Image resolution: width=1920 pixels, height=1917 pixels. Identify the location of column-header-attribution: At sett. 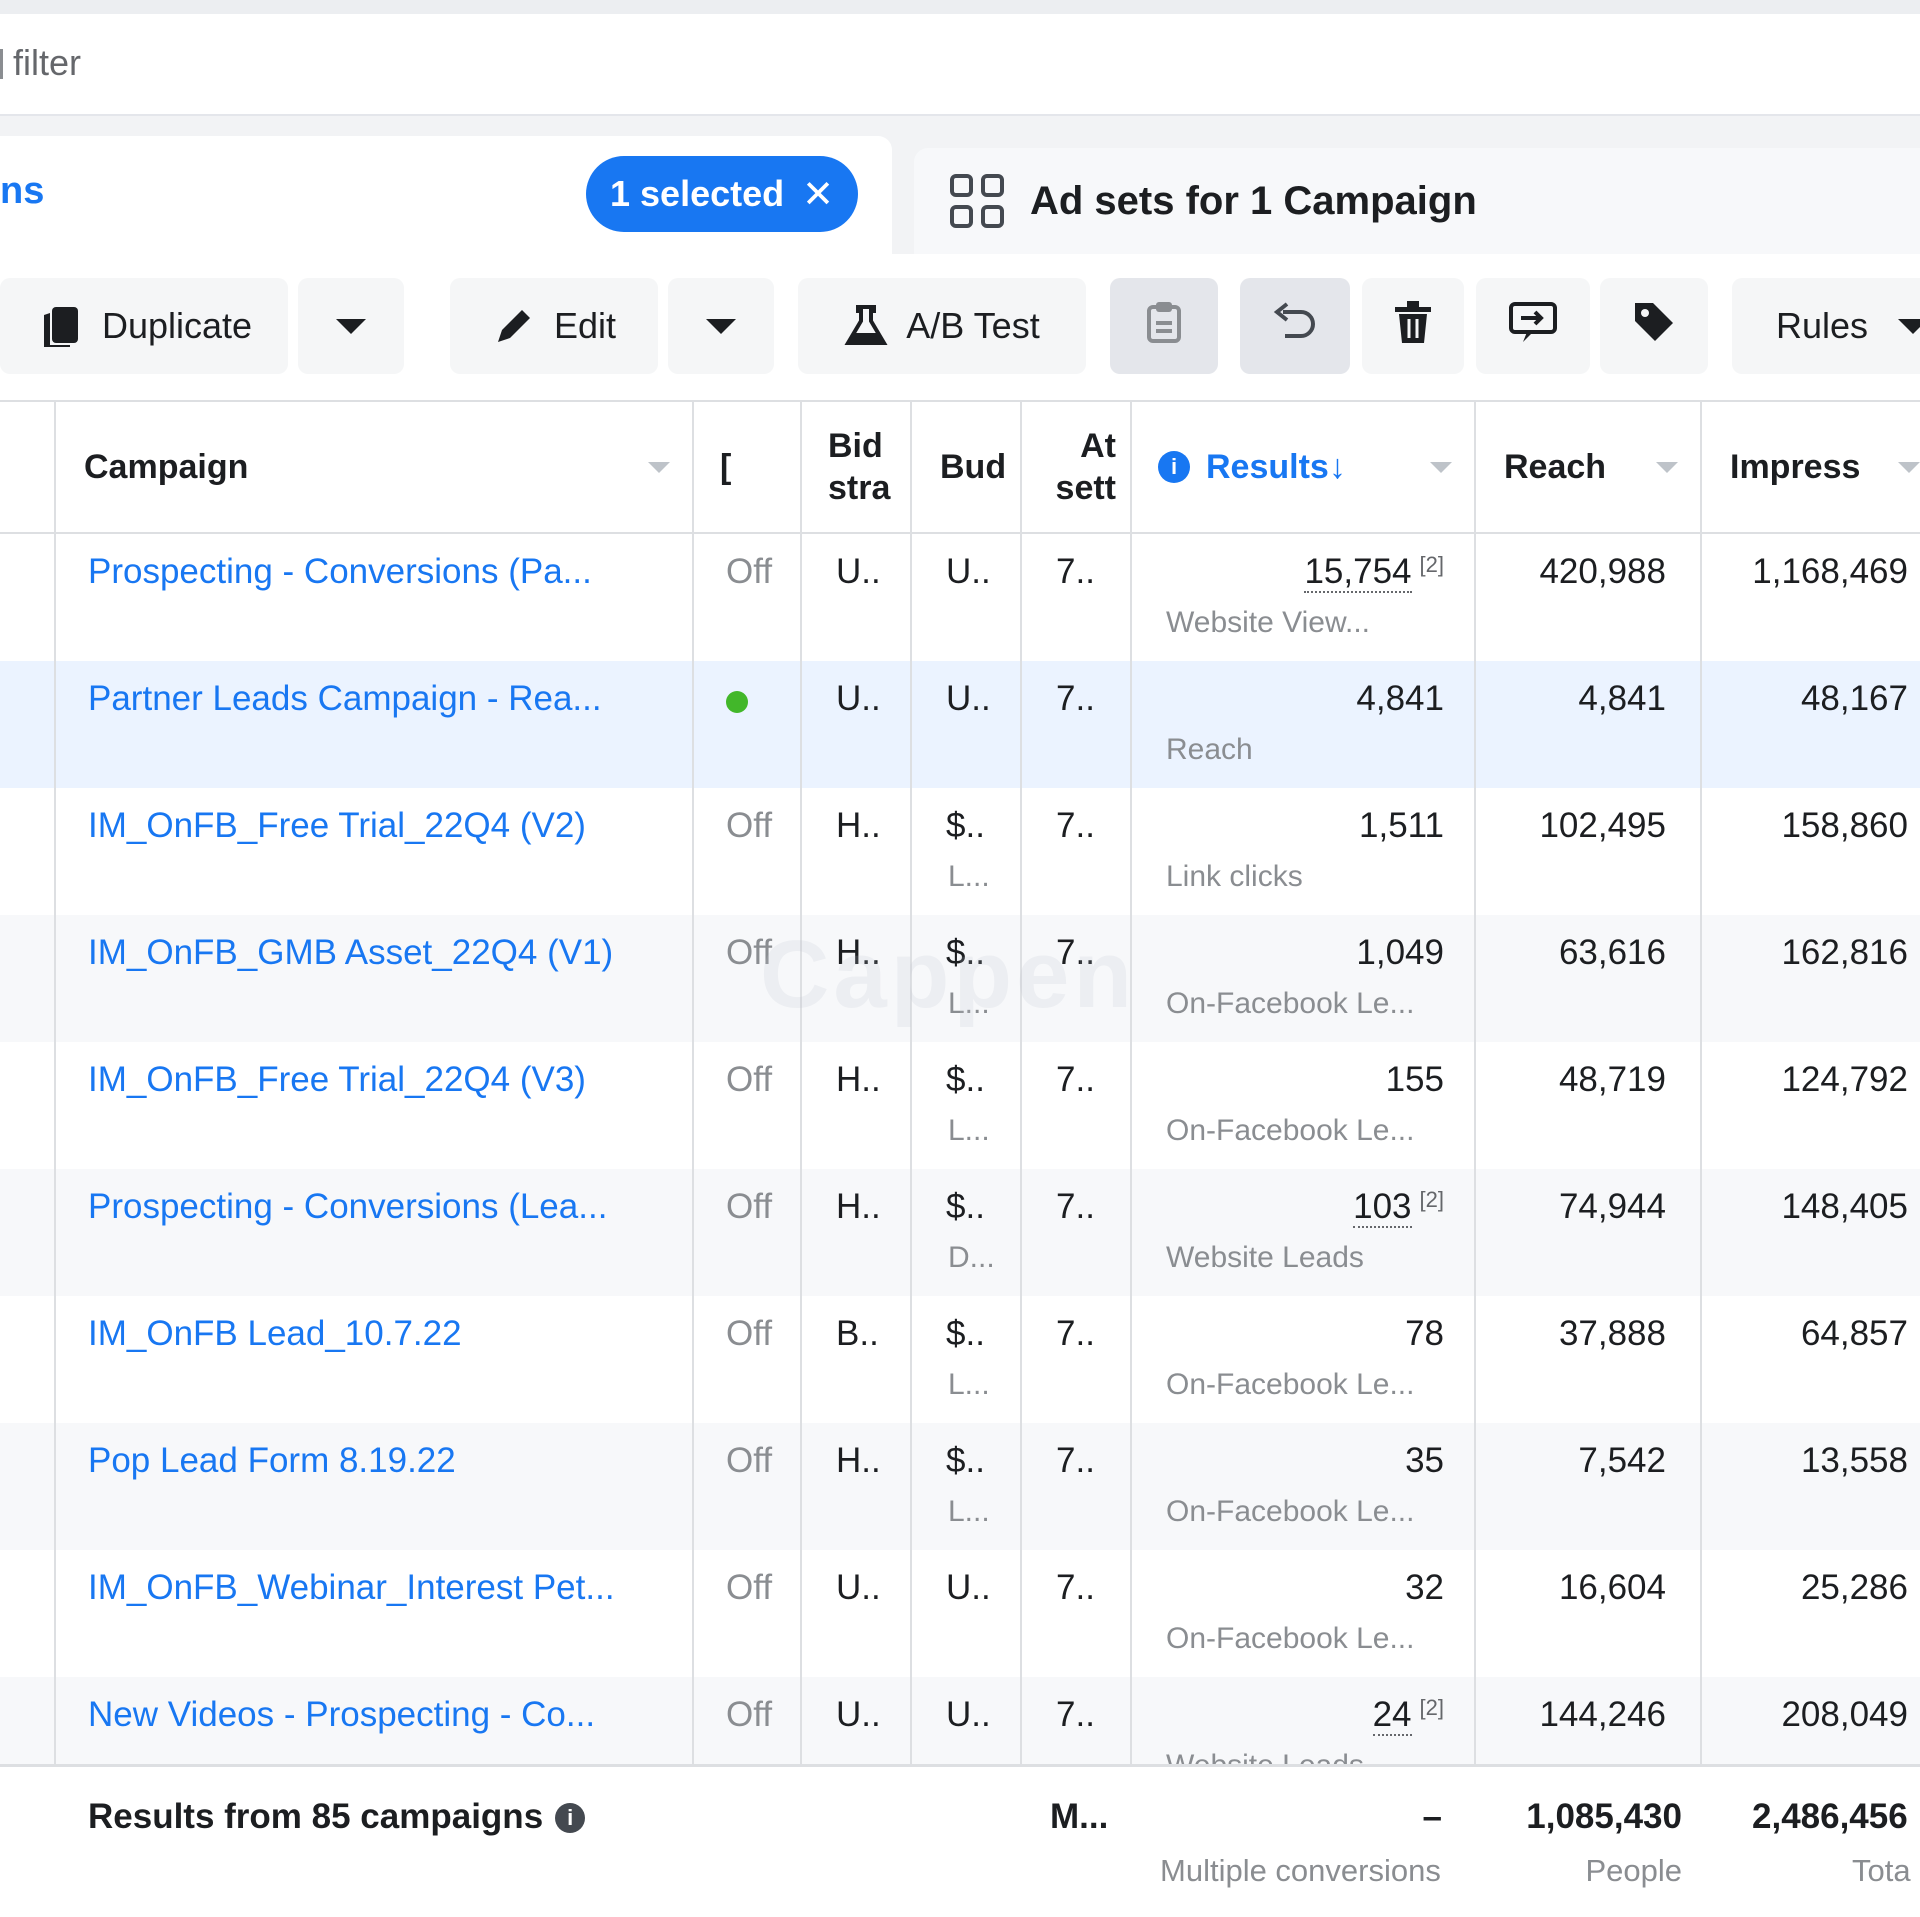
(1074, 467).